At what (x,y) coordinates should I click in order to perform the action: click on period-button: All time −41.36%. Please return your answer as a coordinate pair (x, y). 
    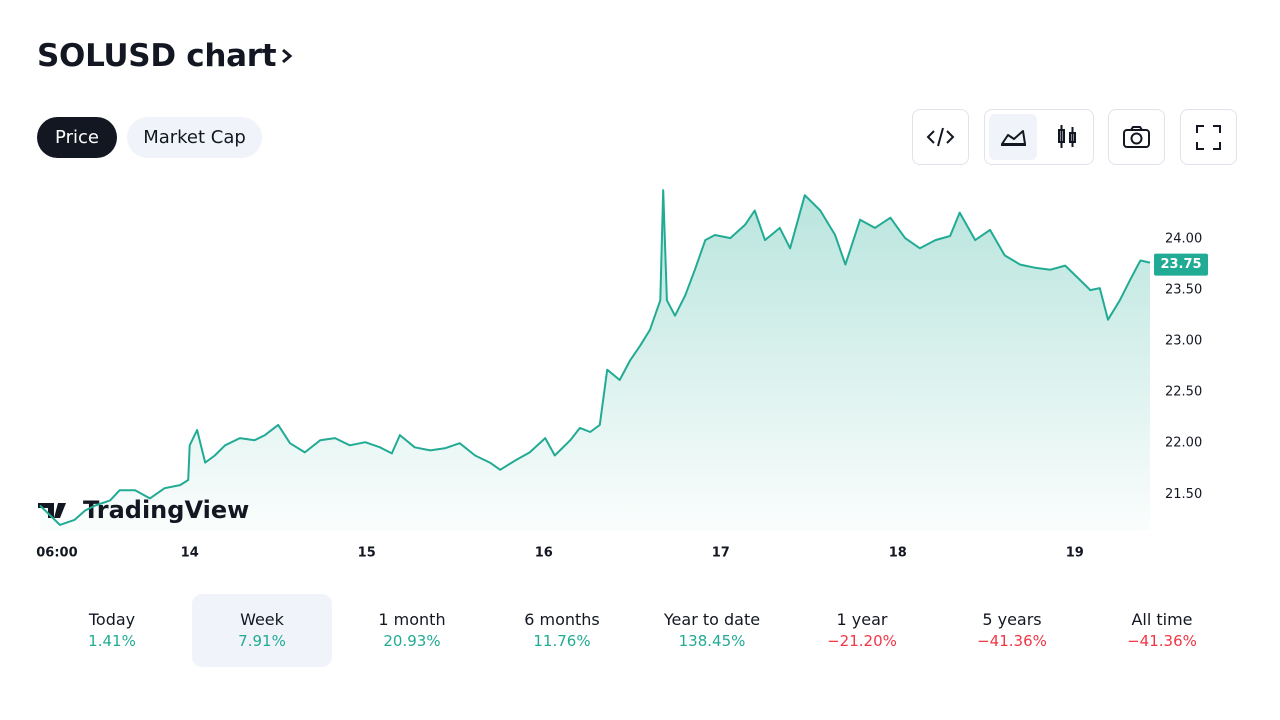
    Looking at the image, I should click on (1162, 630).